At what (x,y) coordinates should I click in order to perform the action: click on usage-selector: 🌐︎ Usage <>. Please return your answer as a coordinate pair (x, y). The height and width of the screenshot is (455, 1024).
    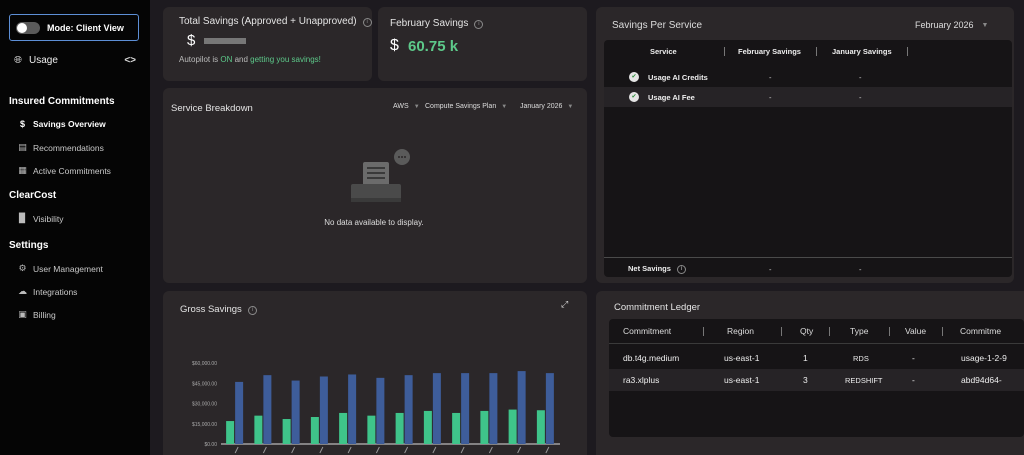
    Looking at the image, I should click on (75, 60).